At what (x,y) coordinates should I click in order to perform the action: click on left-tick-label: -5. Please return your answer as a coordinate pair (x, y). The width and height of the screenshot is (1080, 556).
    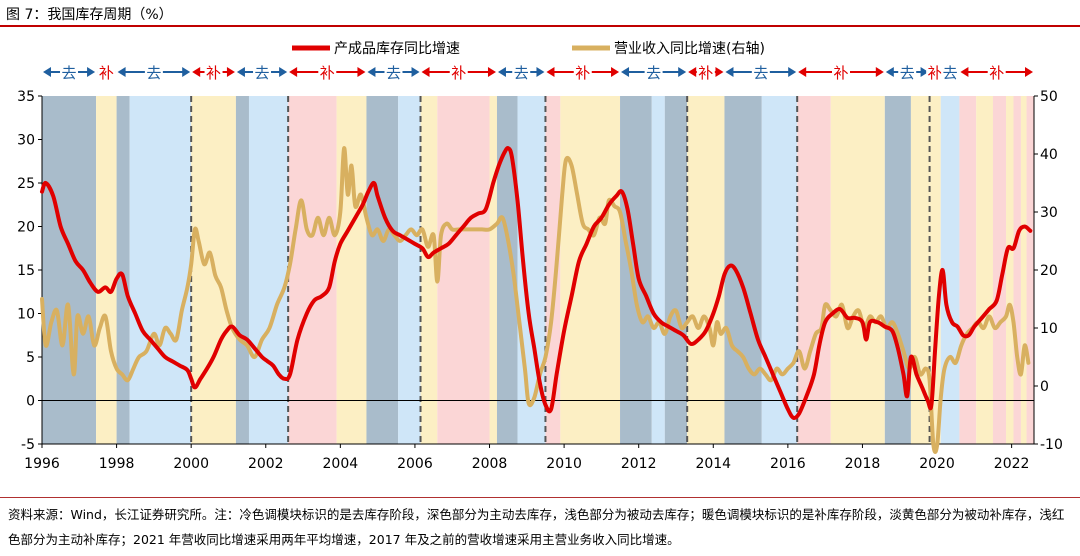
    Looking at the image, I should click on (28, 445).